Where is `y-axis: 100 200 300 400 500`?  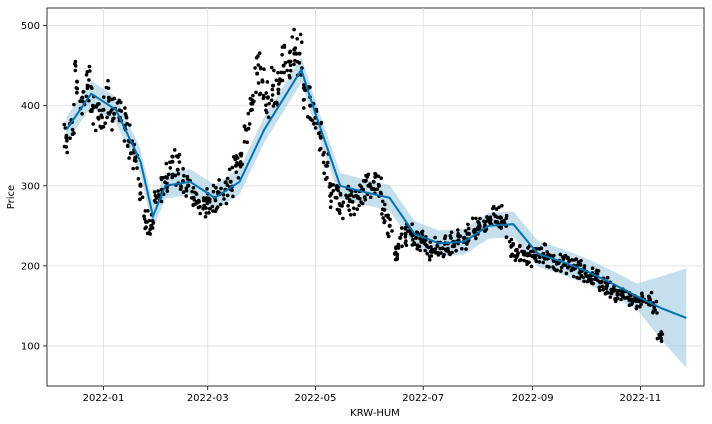
y-axis: 100 200 300 400 500 is located at coordinates (34, 186).